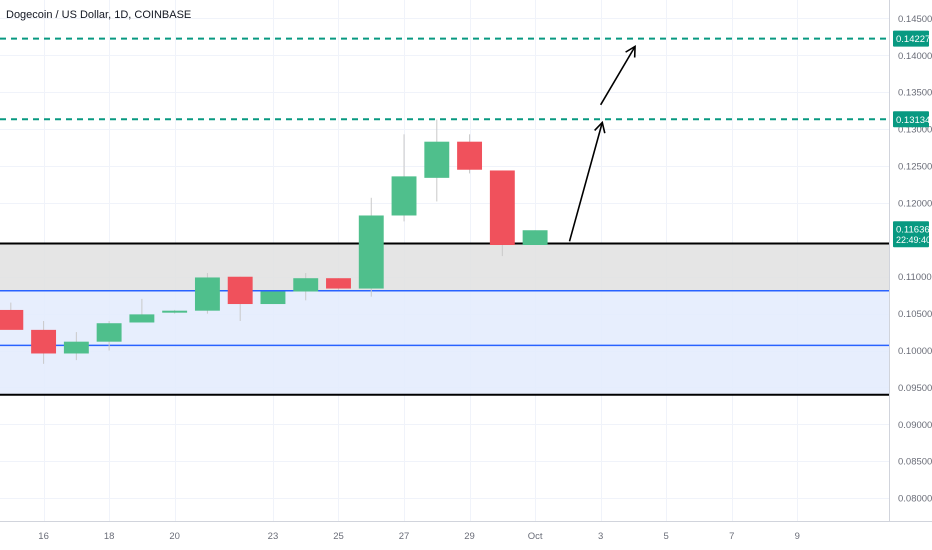  I want to click on price-tick-label: 0.13500, so click(915, 93).